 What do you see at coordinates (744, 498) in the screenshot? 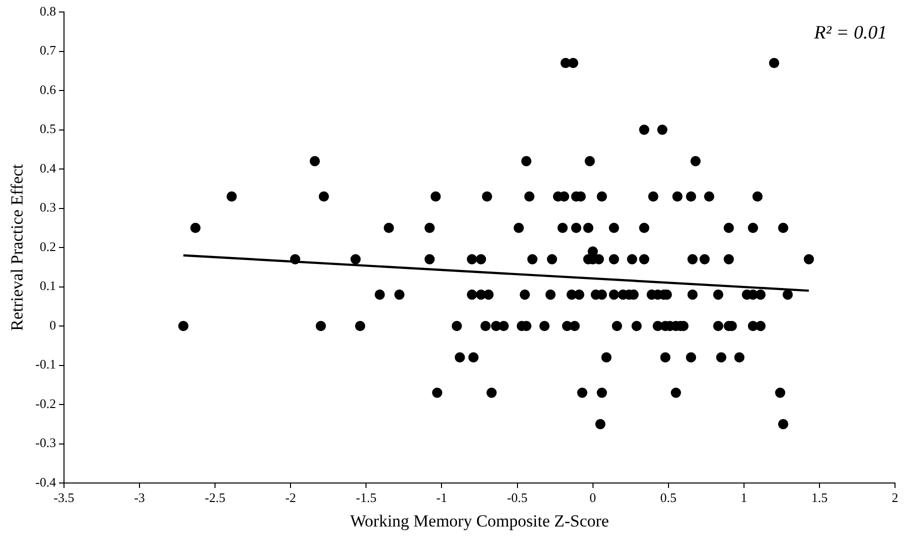
I see `x-tick-label: 1` at bounding box center [744, 498].